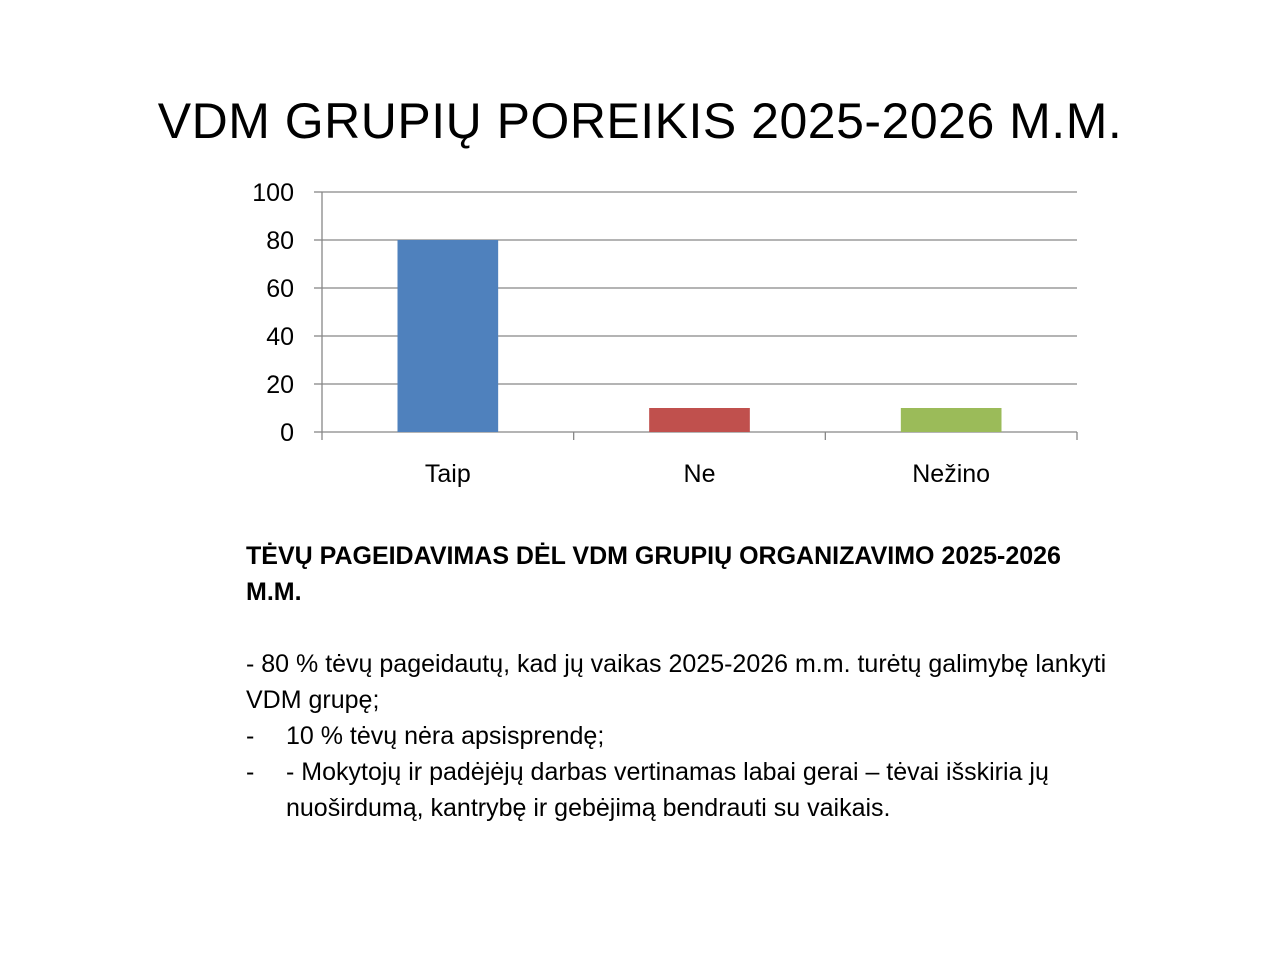 Image resolution: width=1280 pixels, height=960 pixels. I want to click on y-tick-label: 40, so click(280, 337).